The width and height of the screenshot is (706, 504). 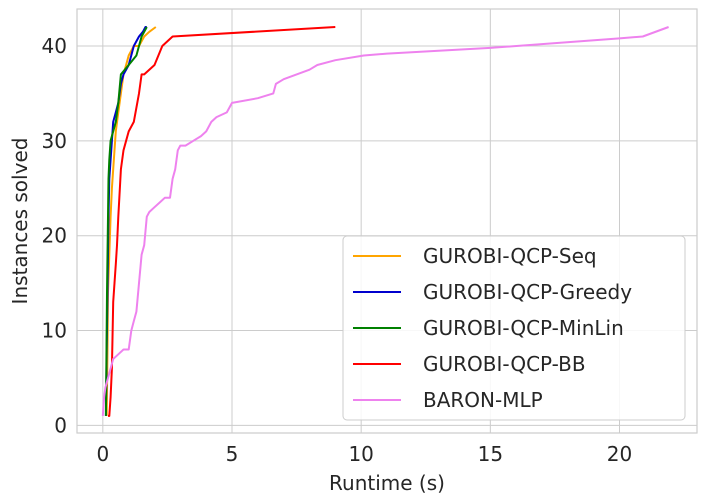 What do you see at coordinates (102, 454) in the screenshot?
I see `x-tick-label: 0` at bounding box center [102, 454].